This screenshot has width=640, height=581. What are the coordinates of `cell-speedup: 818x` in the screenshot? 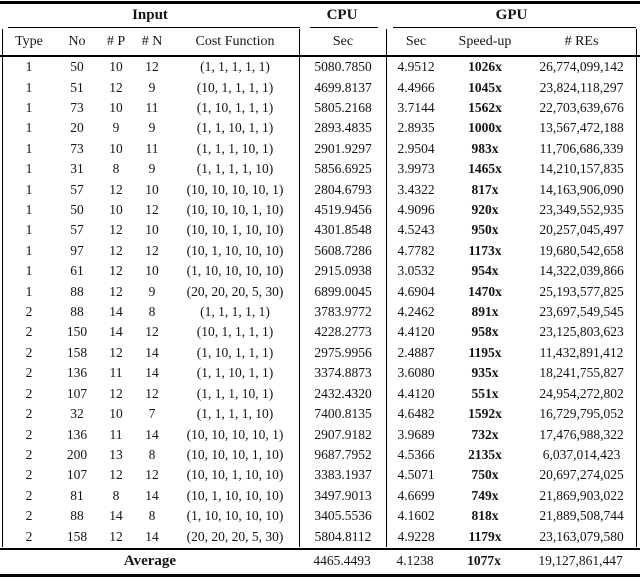 It's located at (485, 516).